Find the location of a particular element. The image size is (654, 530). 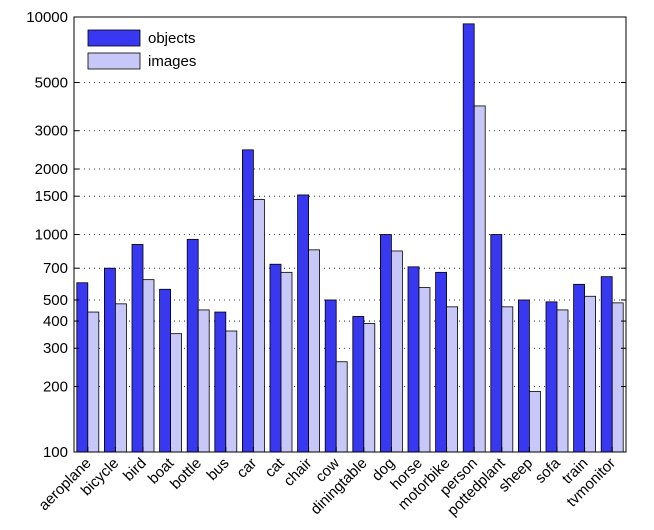

y-tick-label: 300 is located at coordinates (55, 348).